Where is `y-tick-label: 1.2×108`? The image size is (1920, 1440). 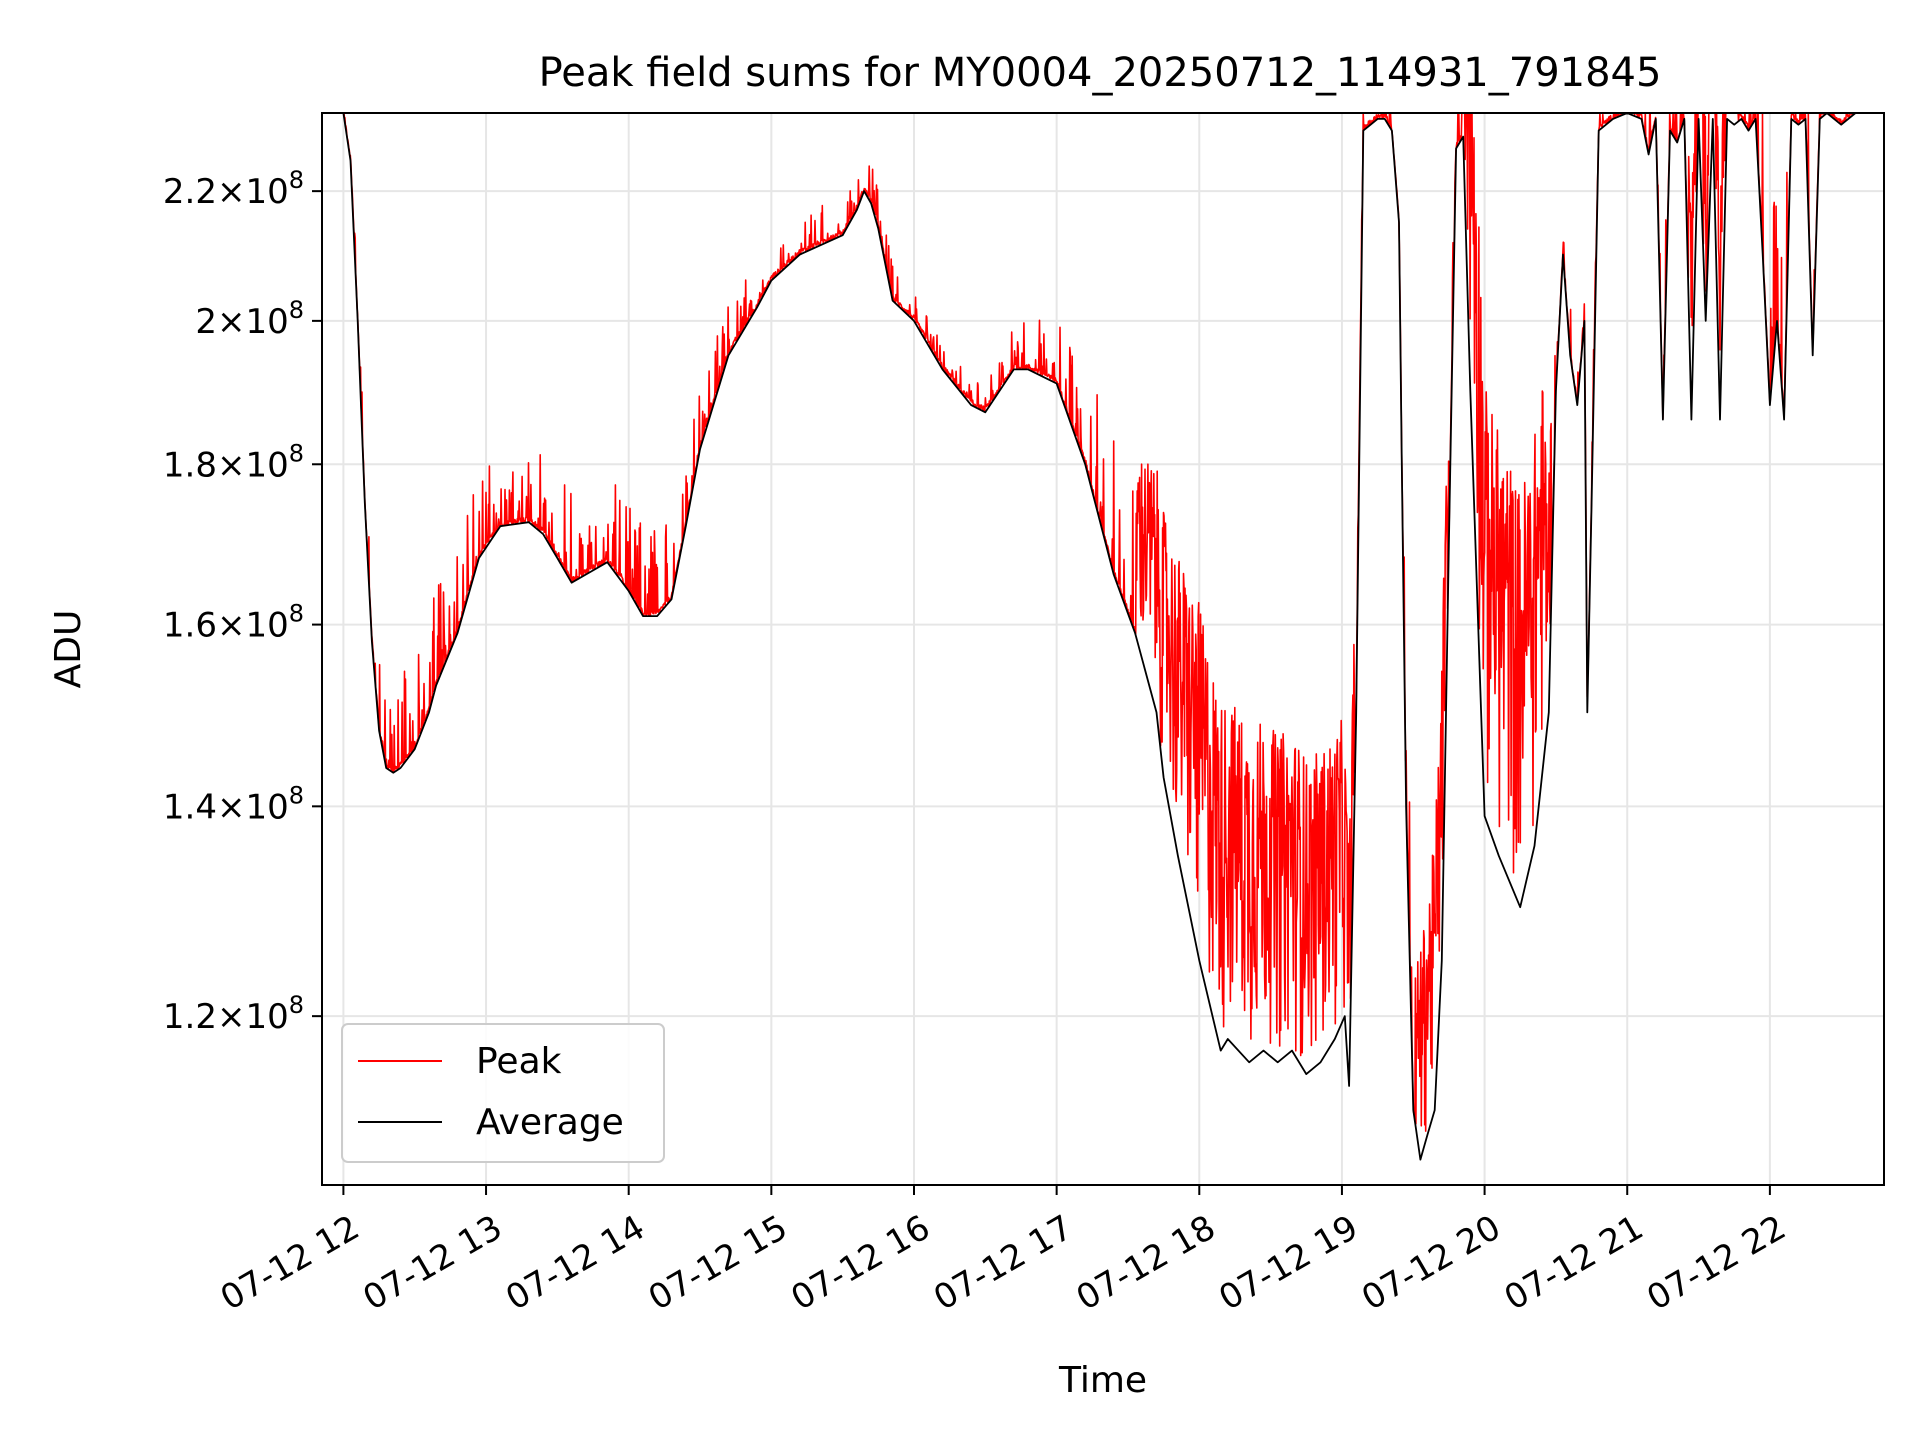 y-tick-label: 1.2×108 is located at coordinates (233, 1014).